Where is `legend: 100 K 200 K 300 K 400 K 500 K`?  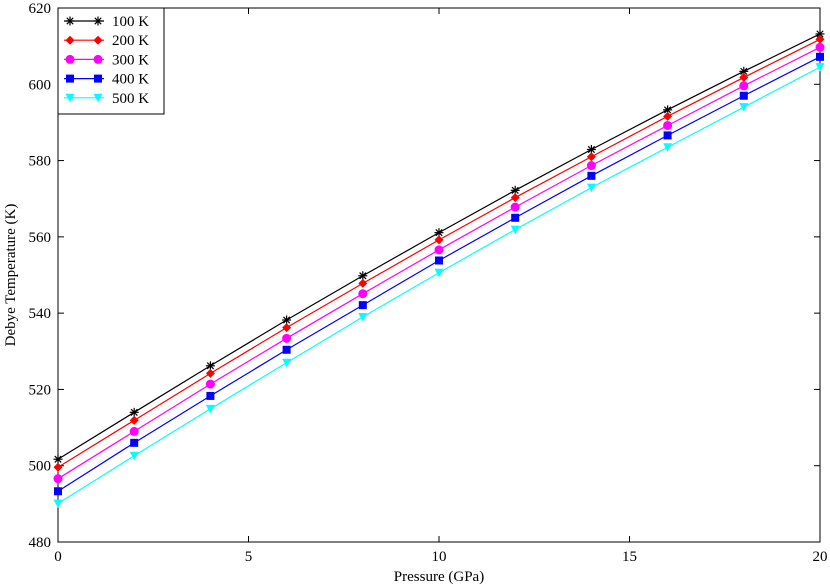
legend: 100 K 200 K 300 K 400 K 500 K is located at coordinates (111, 61).